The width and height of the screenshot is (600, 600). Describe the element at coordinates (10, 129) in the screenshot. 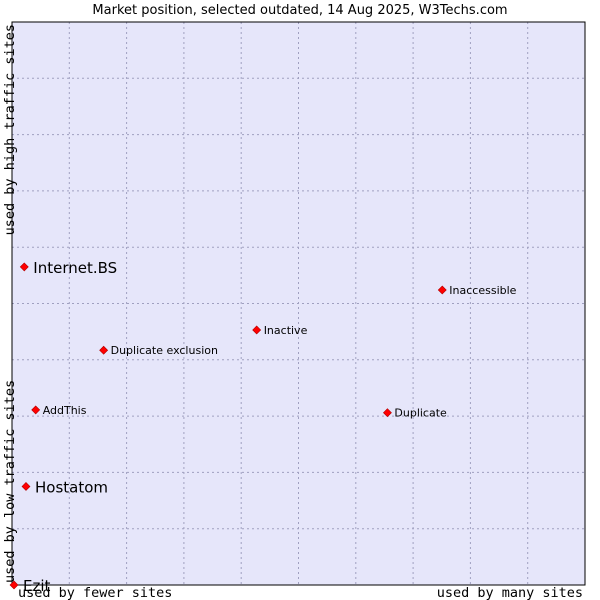

I see `y-axis-label-top: used by high traffic sites` at that location.